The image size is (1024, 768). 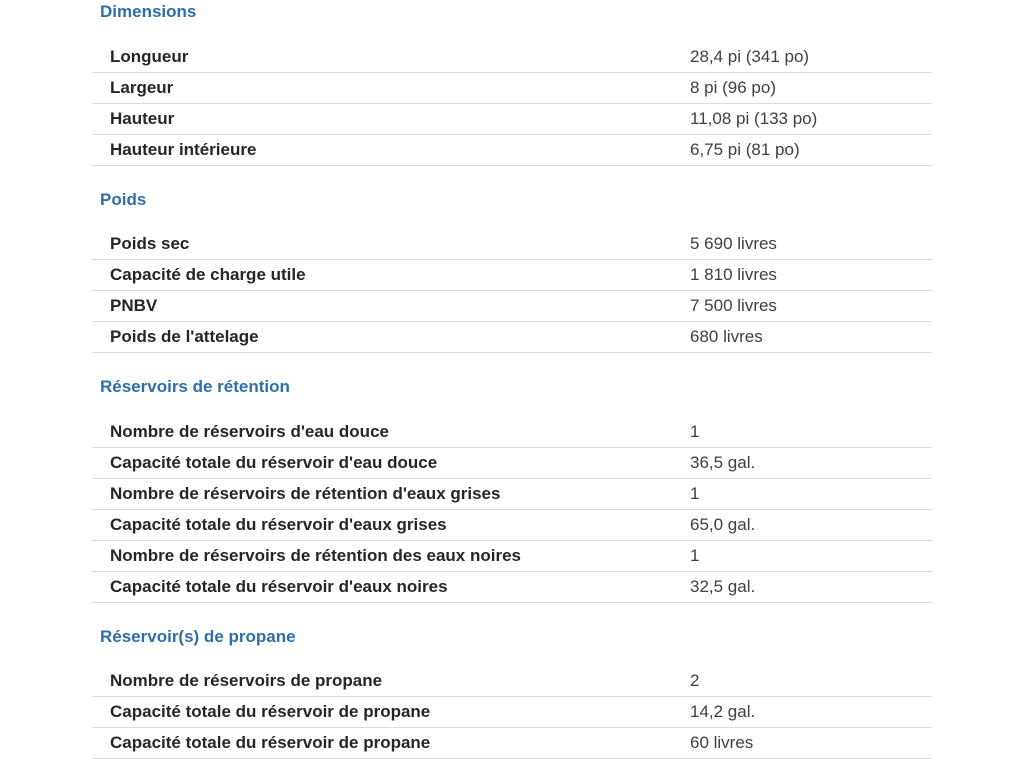 What do you see at coordinates (512, 150) in the screenshot?
I see `spec-row: Hauteur intérieure 6,75 pi (81 po)` at bounding box center [512, 150].